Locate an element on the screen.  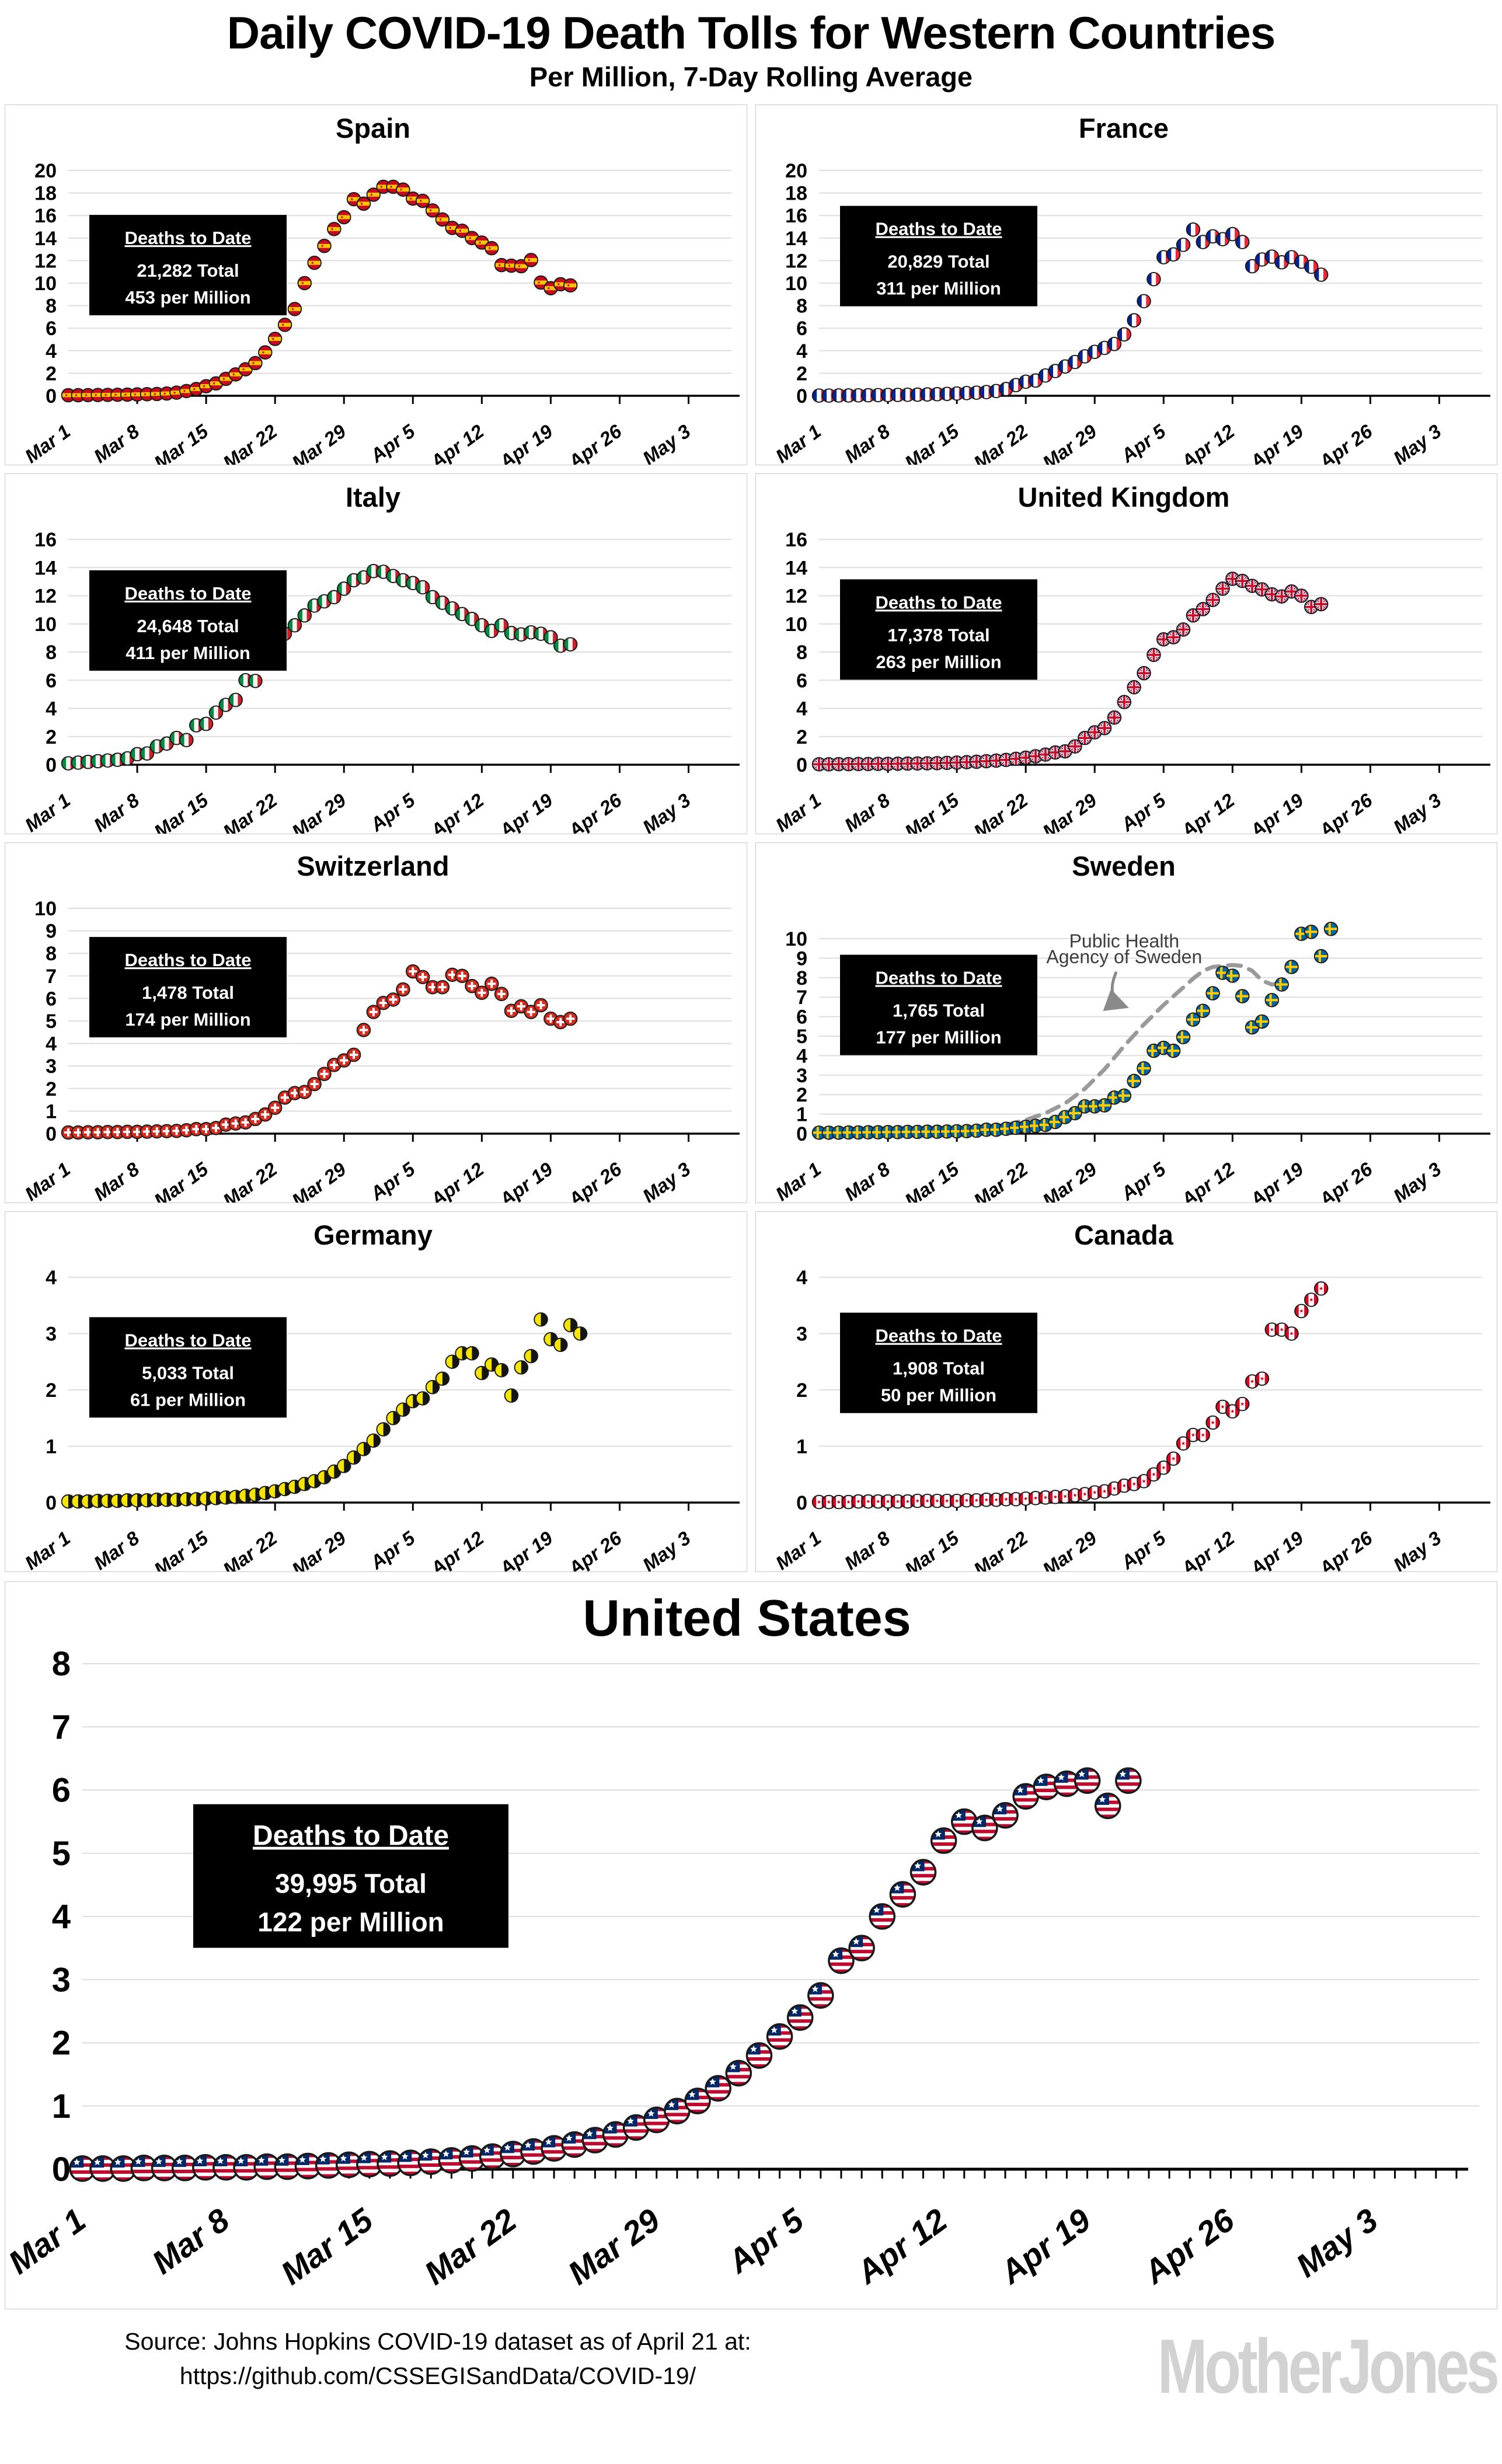
annotation-total: 21,282 Total is located at coordinates (188, 270).